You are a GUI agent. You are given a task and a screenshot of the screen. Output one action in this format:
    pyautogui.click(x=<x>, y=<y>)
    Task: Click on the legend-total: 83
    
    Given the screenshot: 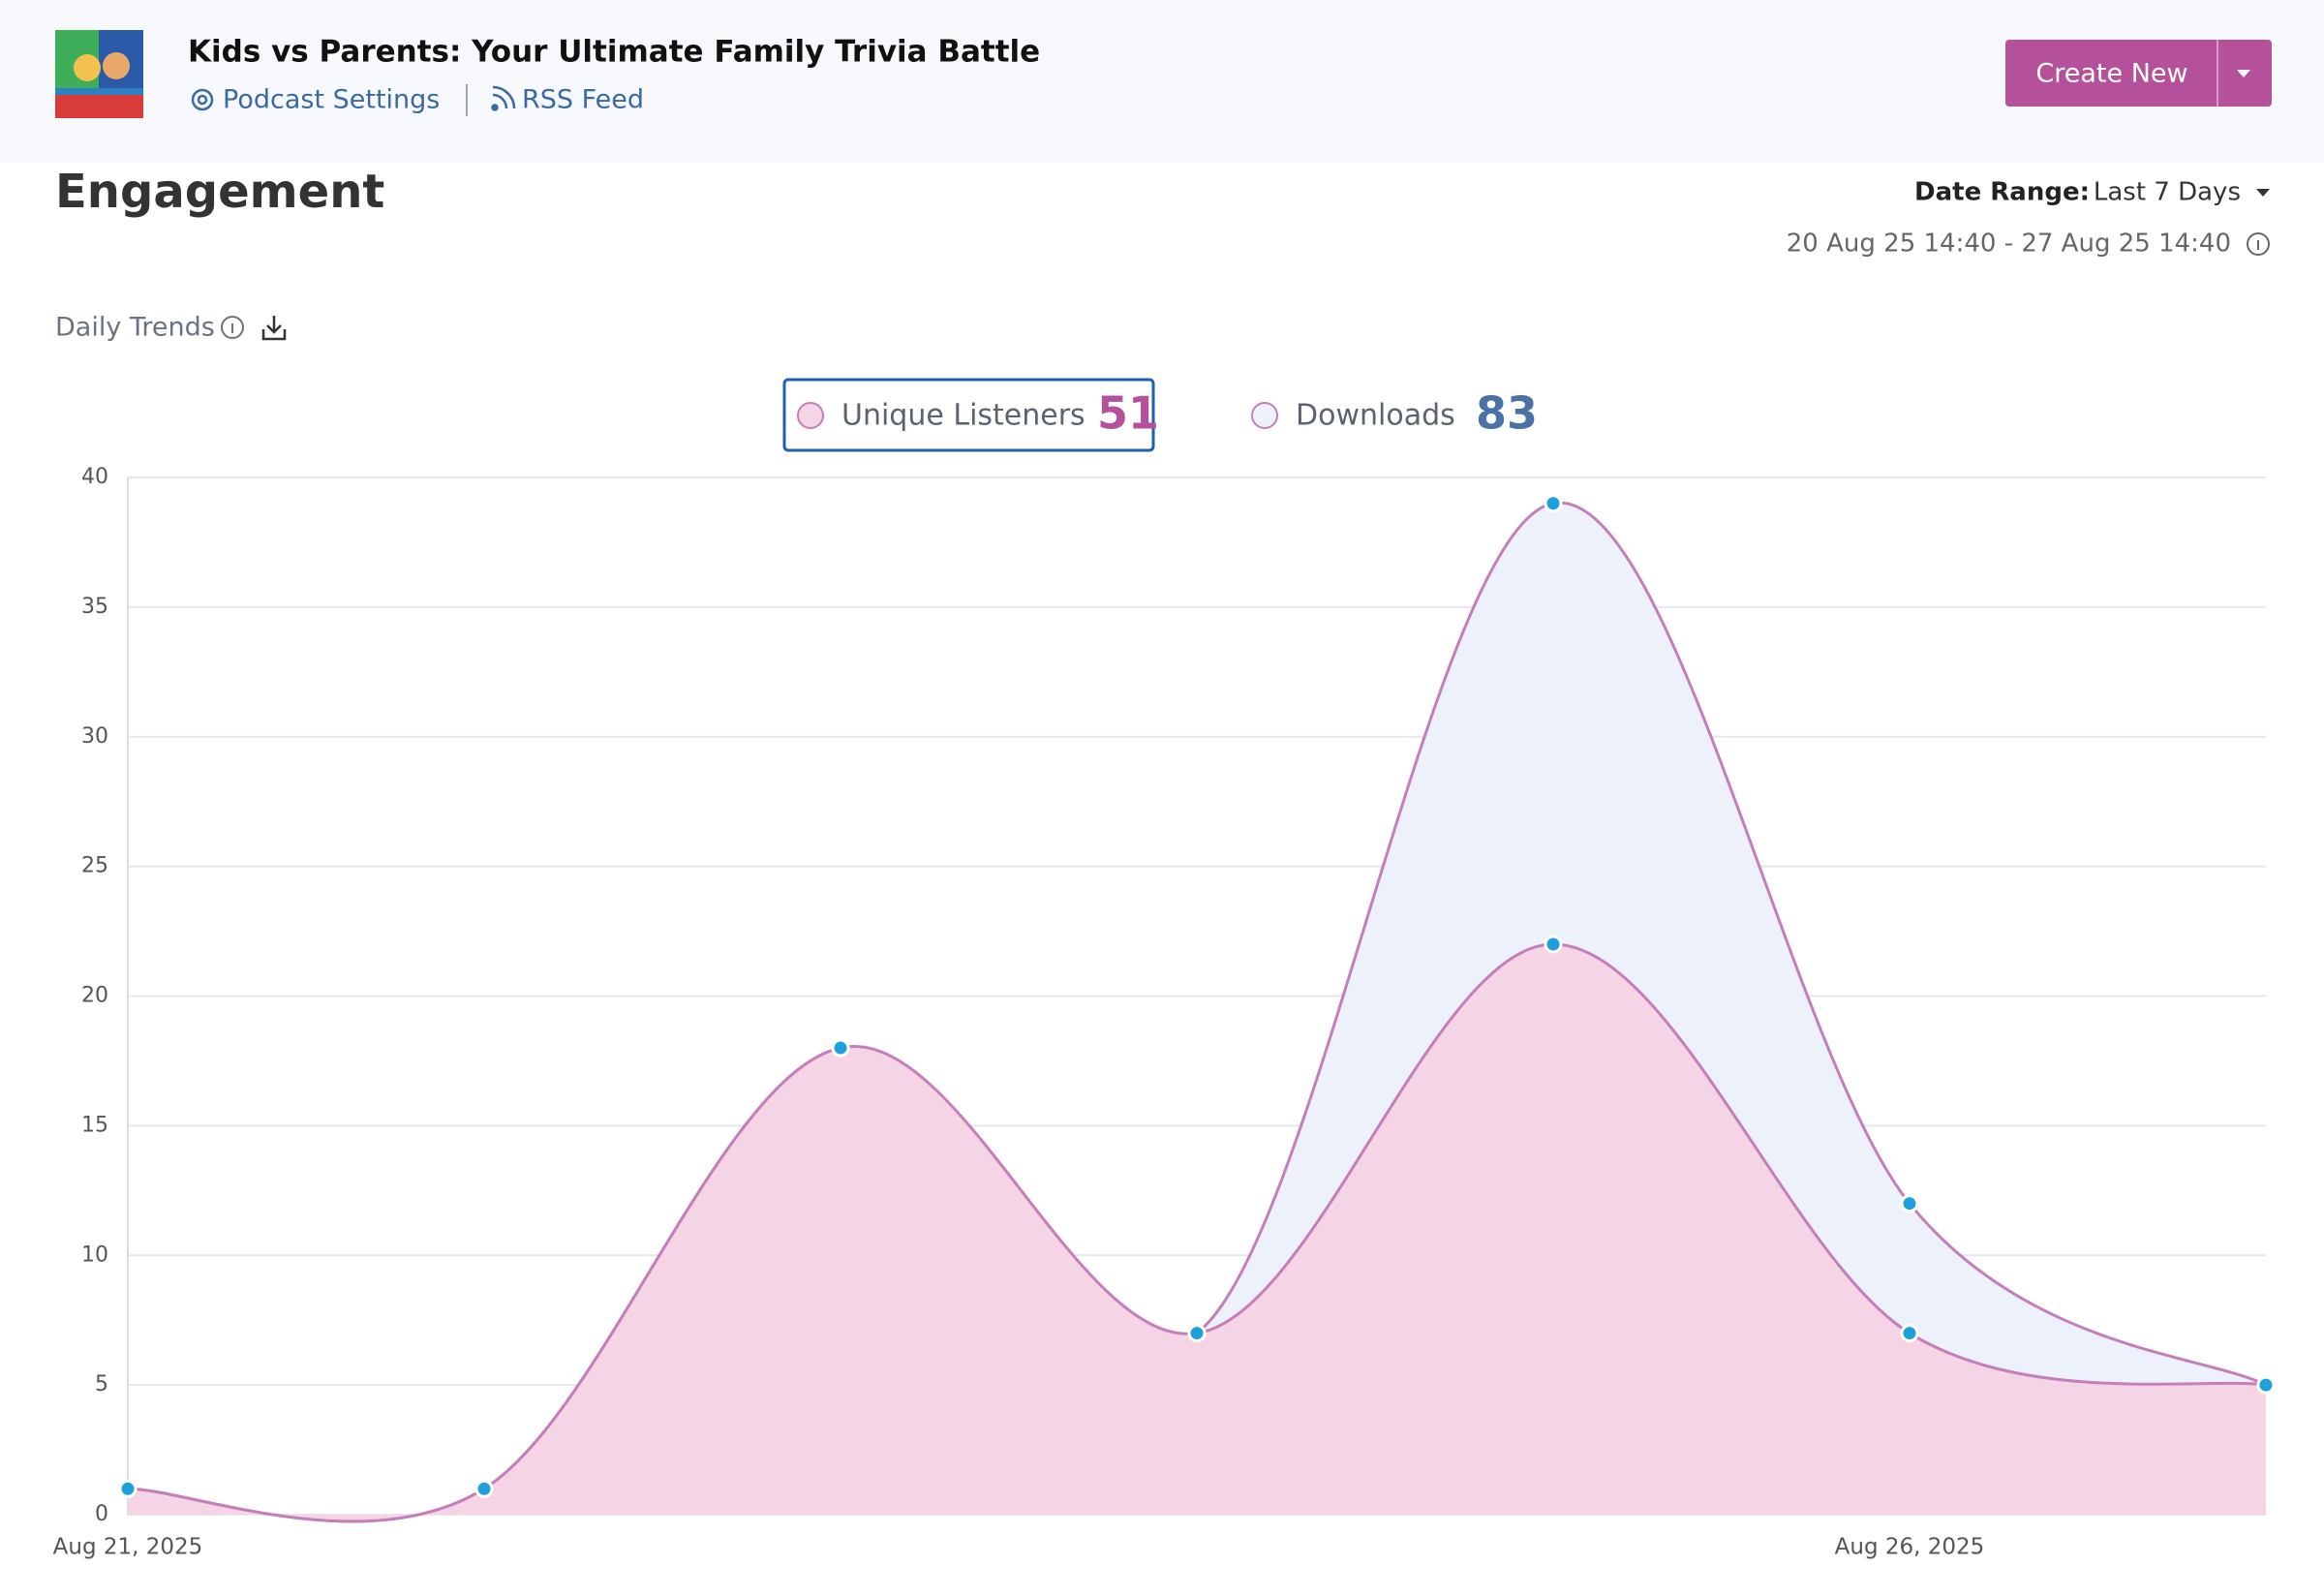 What is the action you would take?
    pyautogui.click(x=1507, y=413)
    